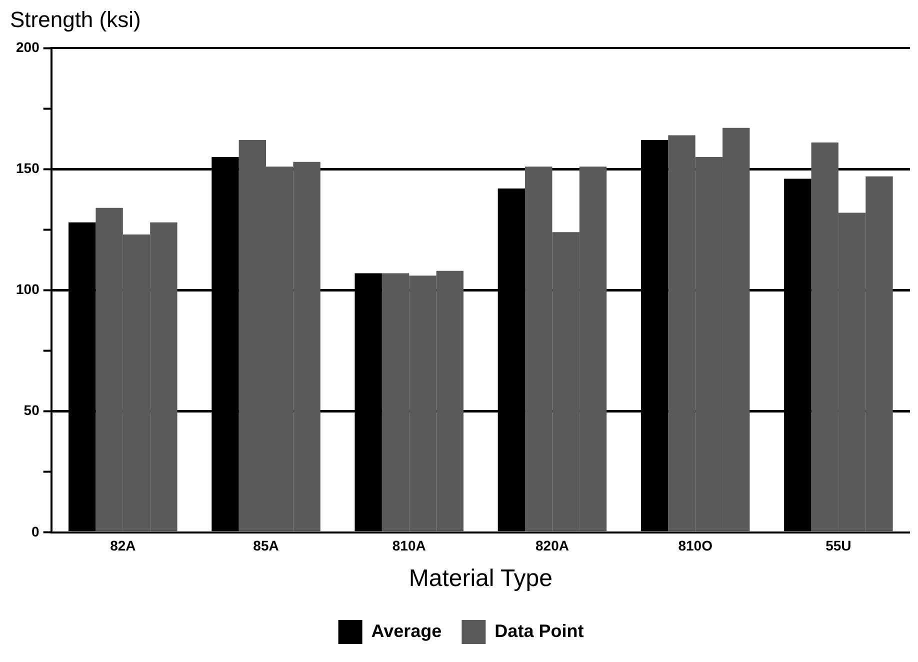 The image size is (918, 662). I want to click on y-axis-title: Strength (ksi), so click(75, 19).